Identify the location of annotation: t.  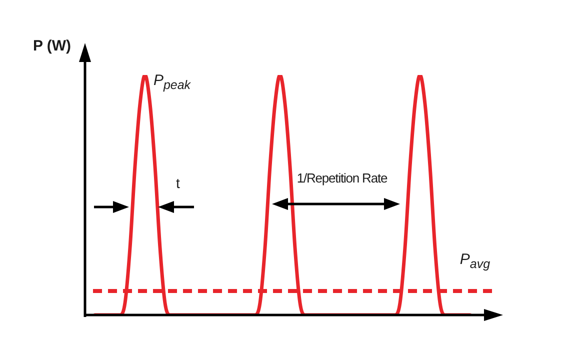
(178, 183).